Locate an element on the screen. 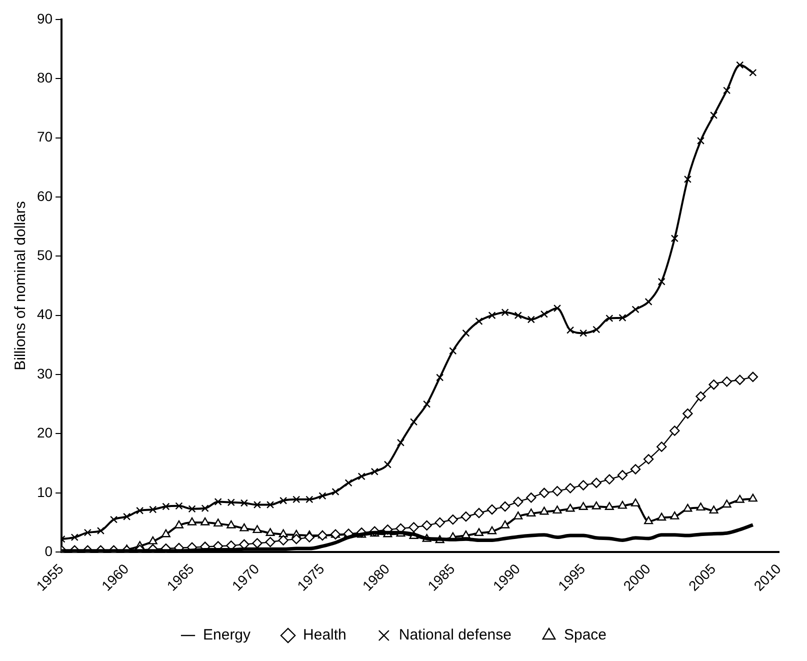 The image size is (807, 661). y-tick-label: 80 is located at coordinates (44, 77).